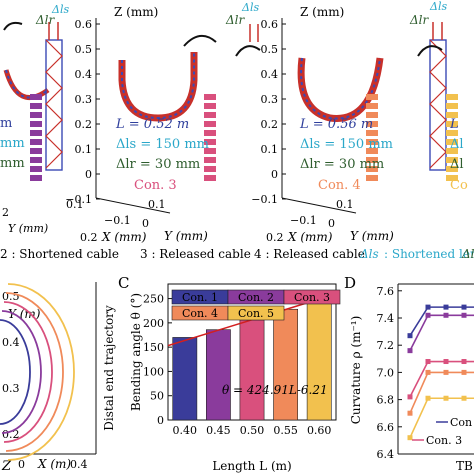 Image resolution: width=474 pixels, height=474 pixels. I want to click on label-L: L = 0.56 m, so click(336, 124).